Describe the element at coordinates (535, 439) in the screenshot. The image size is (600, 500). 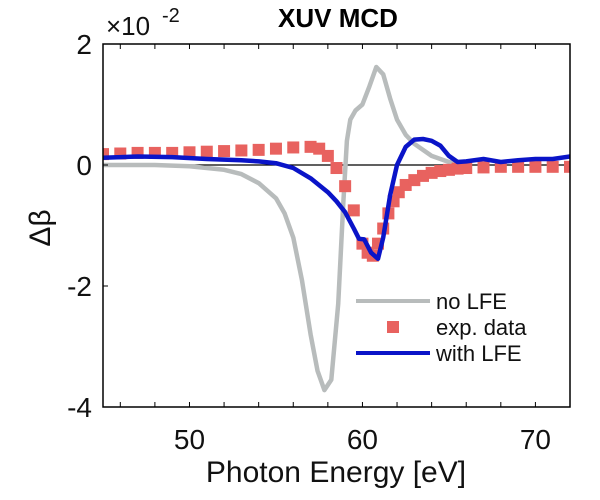
I see `x-tick-label: 70` at that location.